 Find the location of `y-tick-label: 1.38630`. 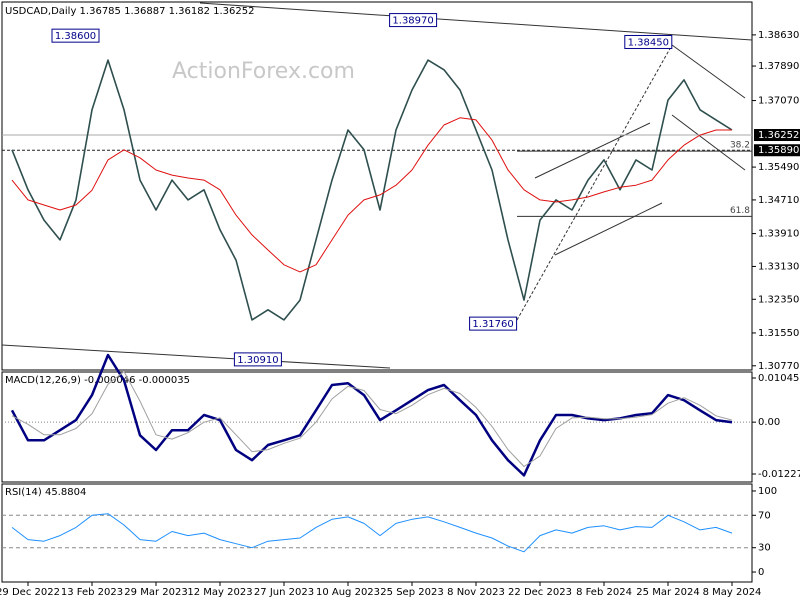

y-tick-label: 1.38630 is located at coordinates (778, 35).